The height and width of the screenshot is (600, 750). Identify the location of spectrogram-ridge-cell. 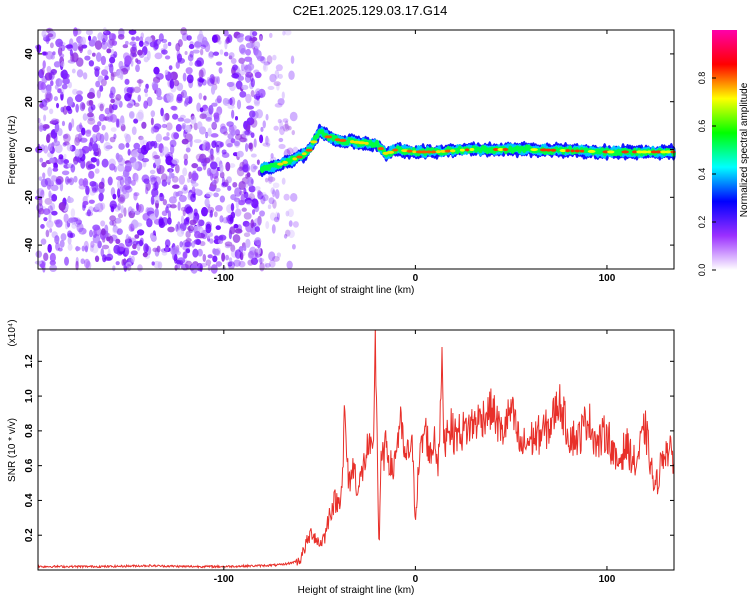
(317, 136).